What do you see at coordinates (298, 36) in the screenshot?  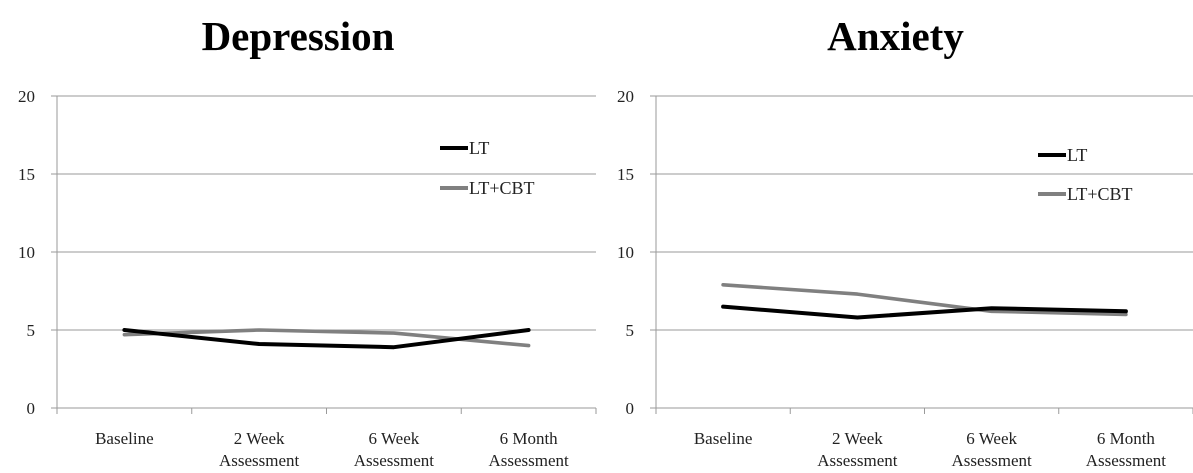 I see `depression-chart-title: Depression` at bounding box center [298, 36].